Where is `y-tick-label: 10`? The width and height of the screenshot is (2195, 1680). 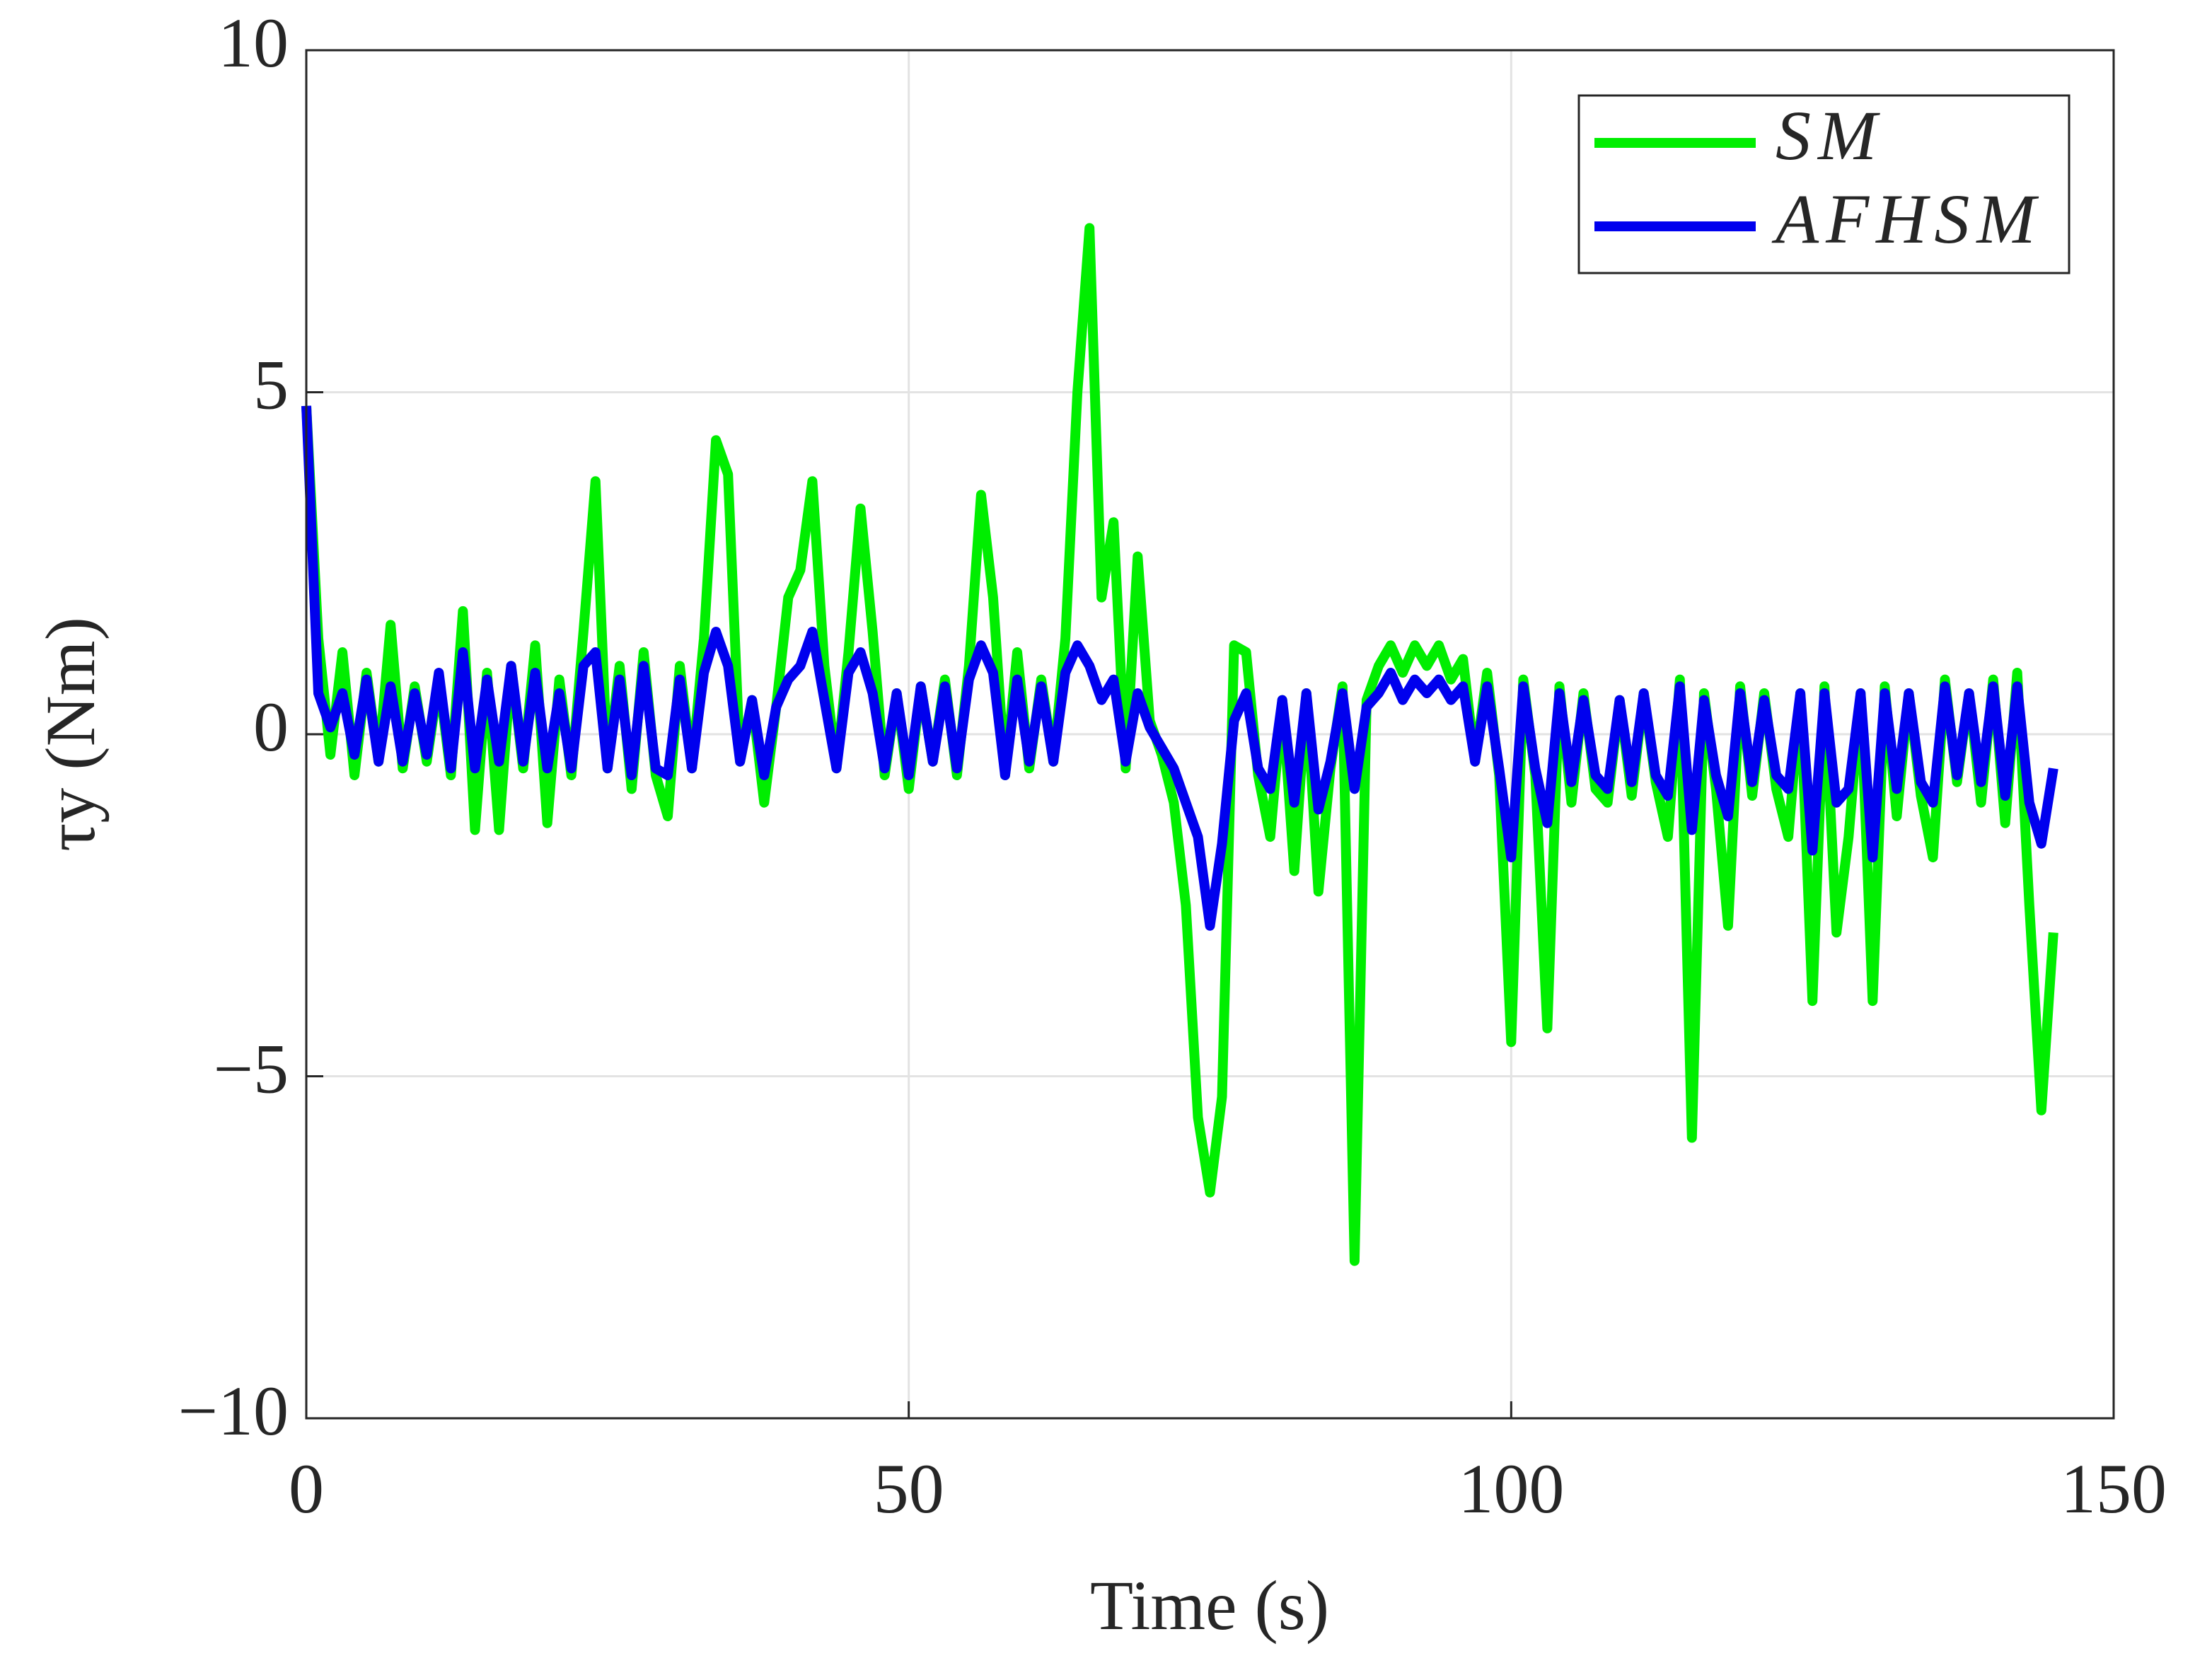
y-tick-label: 10 is located at coordinates (253, 43).